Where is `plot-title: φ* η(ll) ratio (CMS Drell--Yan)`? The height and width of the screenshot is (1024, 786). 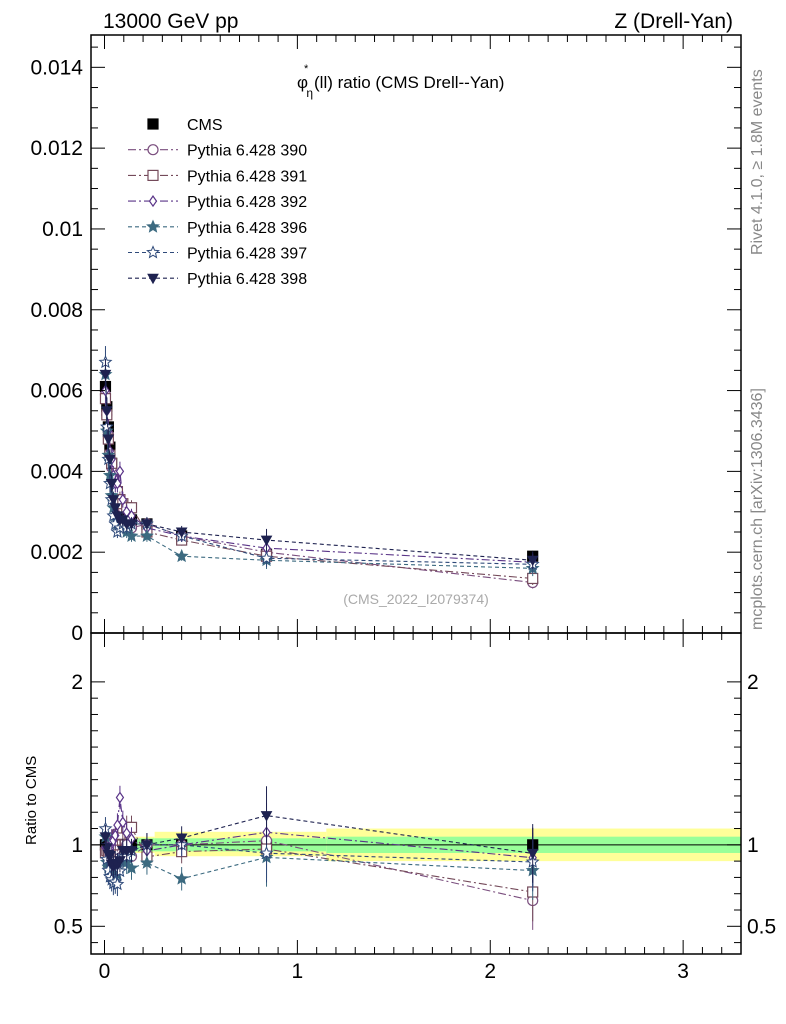
plot-title: φ* η(ll) ratio (CMS Drell--Yan) is located at coordinates (400, 81).